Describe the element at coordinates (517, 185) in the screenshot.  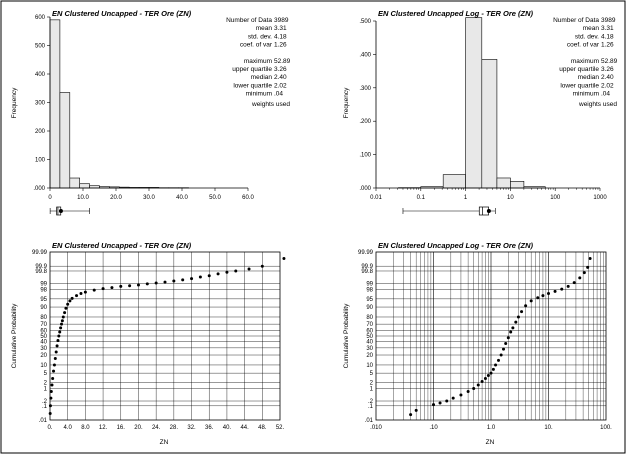
I see `histogram-bar` at that location.